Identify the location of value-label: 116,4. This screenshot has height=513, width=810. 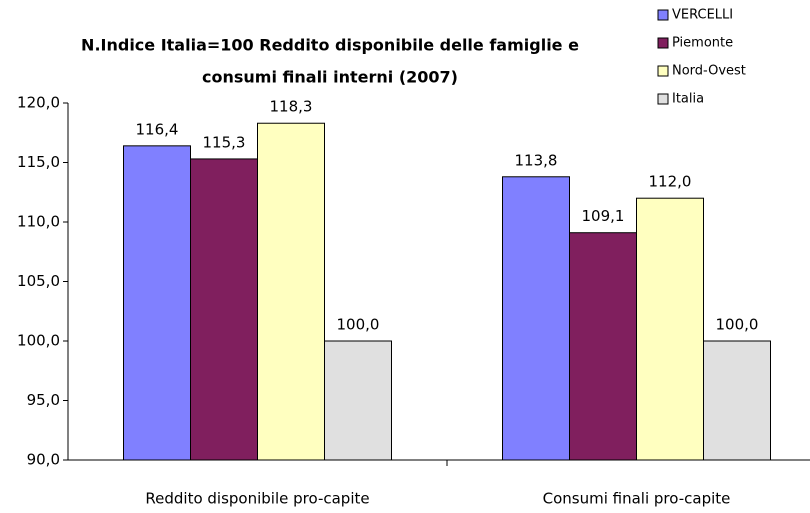
(157, 129).